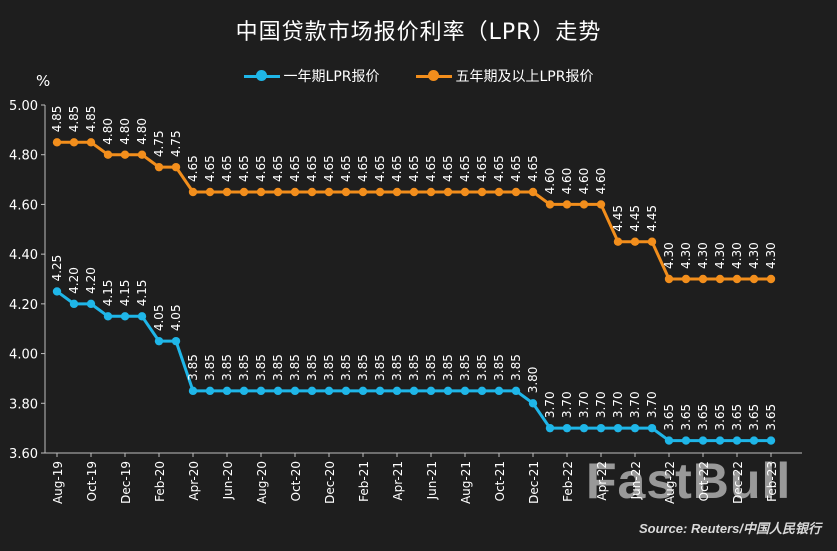 This screenshot has width=837, height=551. What do you see at coordinates (159, 143) in the screenshot?
I see `data-label-five-year: 4.75` at bounding box center [159, 143].